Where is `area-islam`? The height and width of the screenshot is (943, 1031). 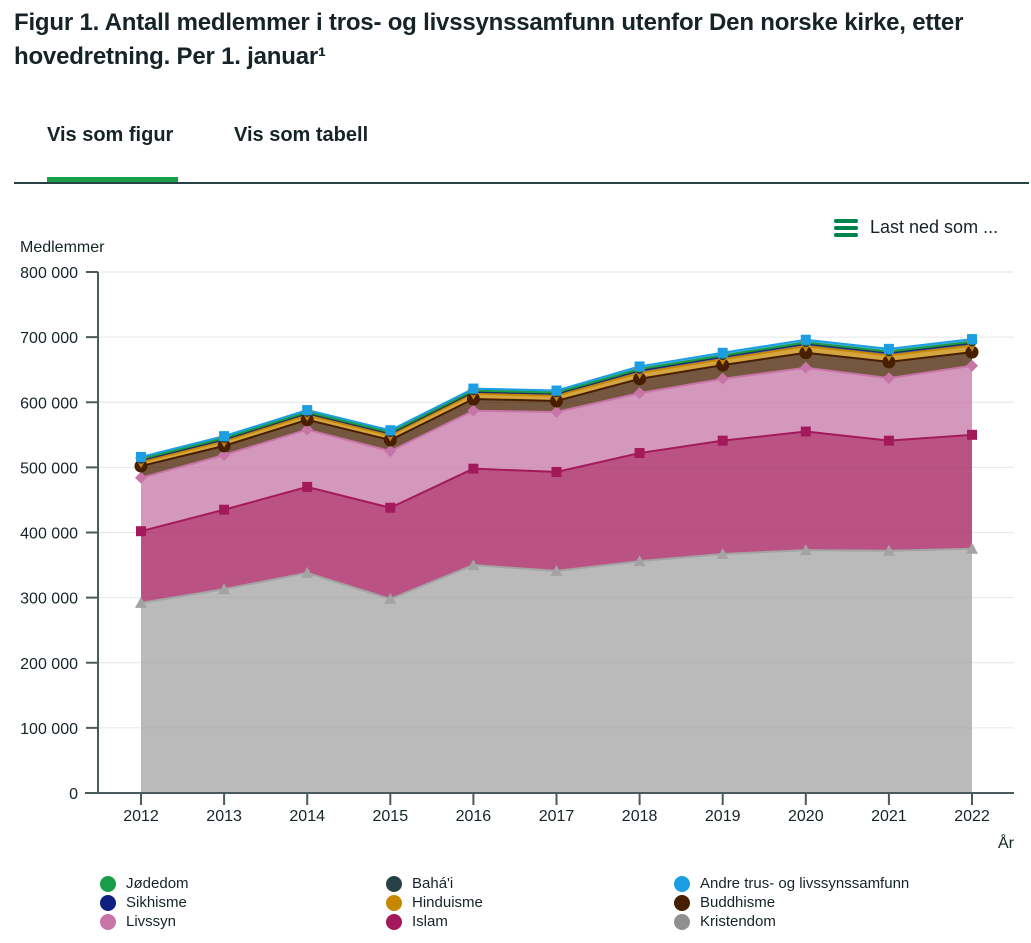 area-islam is located at coordinates (556, 517).